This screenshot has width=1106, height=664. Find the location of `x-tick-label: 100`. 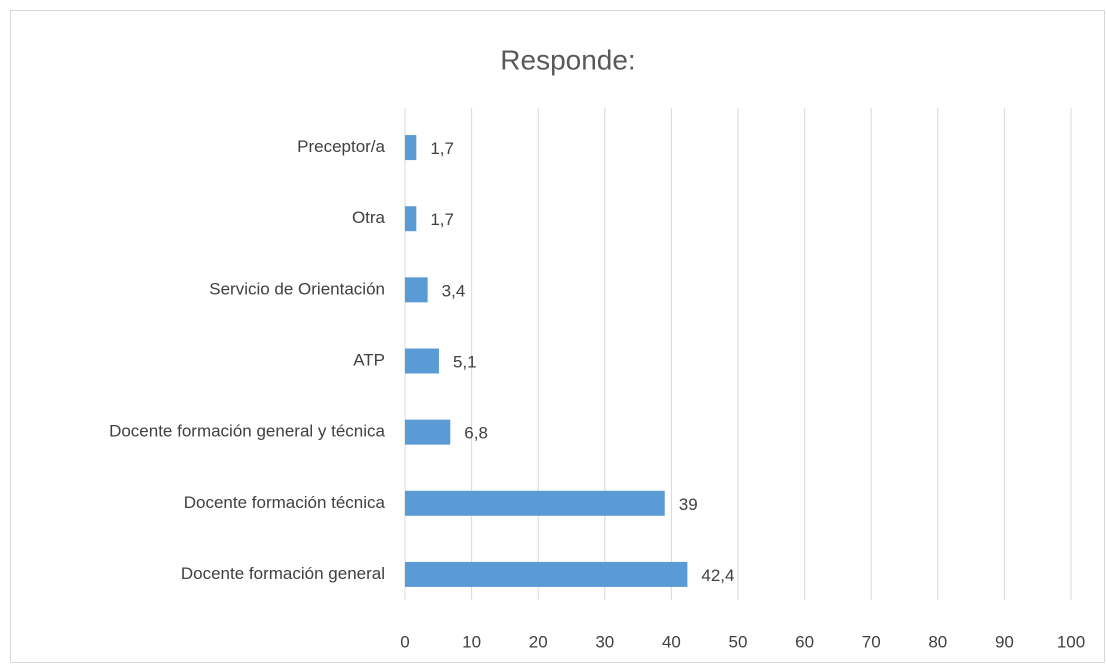

x-tick-label: 100 is located at coordinates (1071, 641).